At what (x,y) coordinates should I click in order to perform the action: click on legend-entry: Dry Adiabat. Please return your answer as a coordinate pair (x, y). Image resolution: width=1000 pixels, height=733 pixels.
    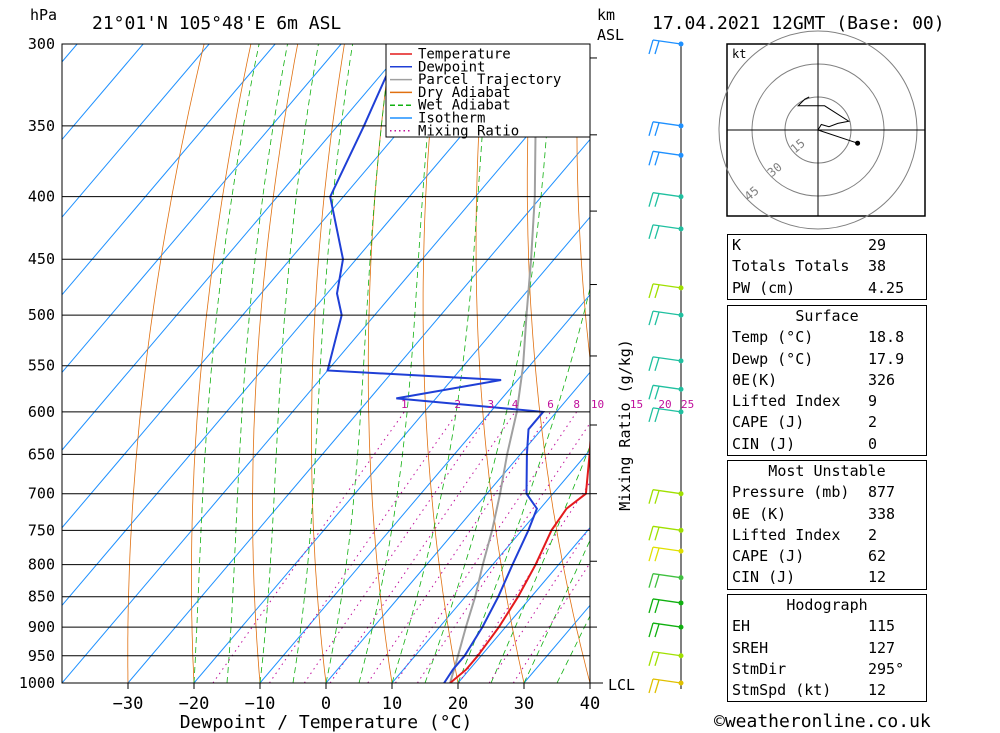
    Looking at the image, I should click on (464, 93).